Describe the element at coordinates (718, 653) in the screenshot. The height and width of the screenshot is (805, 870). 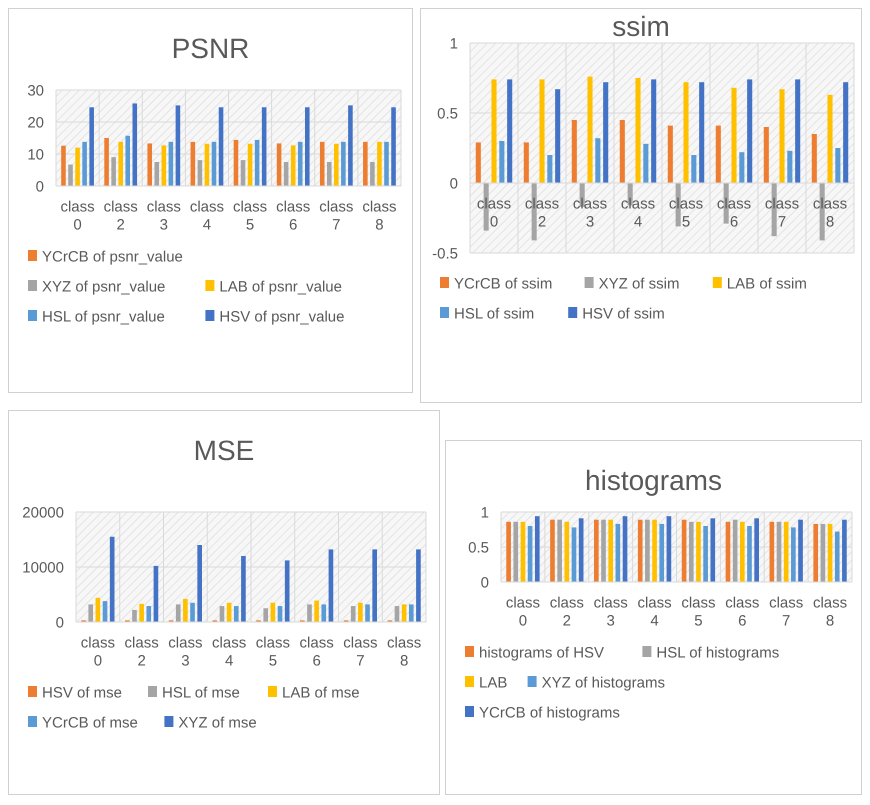
I see `legend-label: HSL of histograms` at that location.